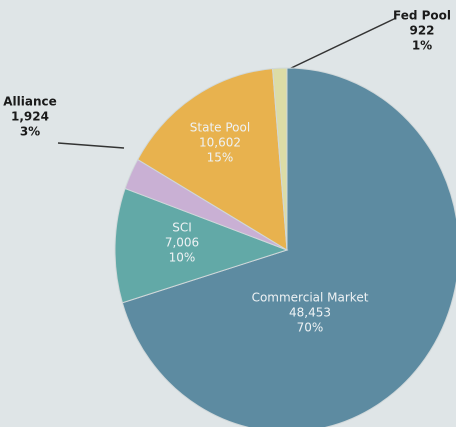  I want to click on slice-category-label: Commercial Market, so click(310, 298).